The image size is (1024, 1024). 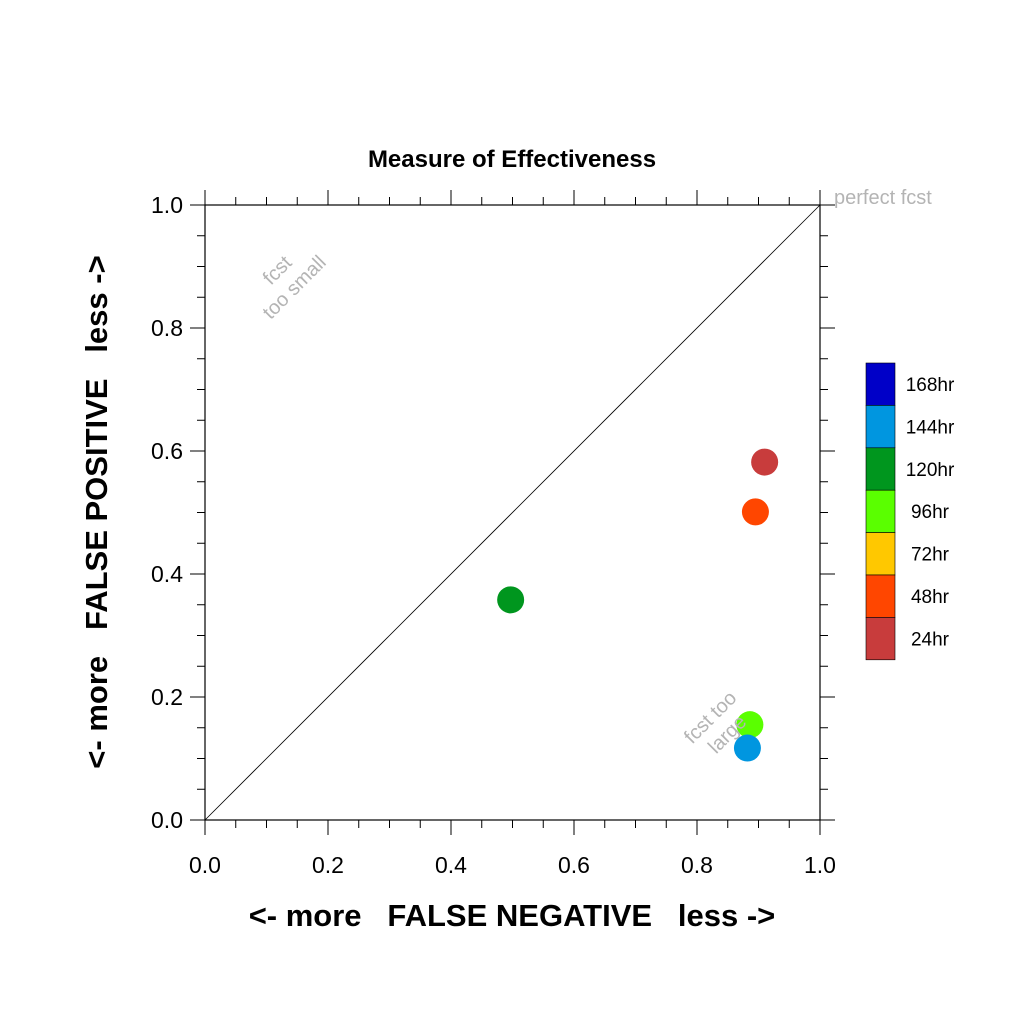 What do you see at coordinates (910, 511) in the screenshot?
I see `legend: 168hr 144hr 120hr 96hr 72hr 48hr 24hr` at bounding box center [910, 511].